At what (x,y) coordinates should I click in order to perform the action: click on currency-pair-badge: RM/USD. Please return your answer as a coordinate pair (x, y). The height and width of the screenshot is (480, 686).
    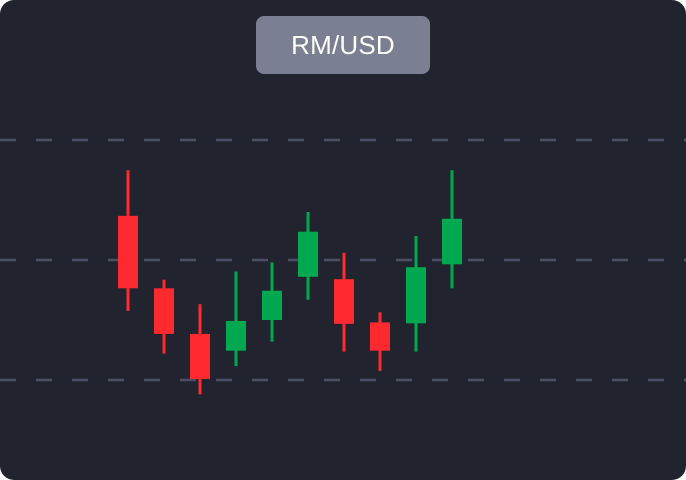
    Looking at the image, I should click on (343, 45).